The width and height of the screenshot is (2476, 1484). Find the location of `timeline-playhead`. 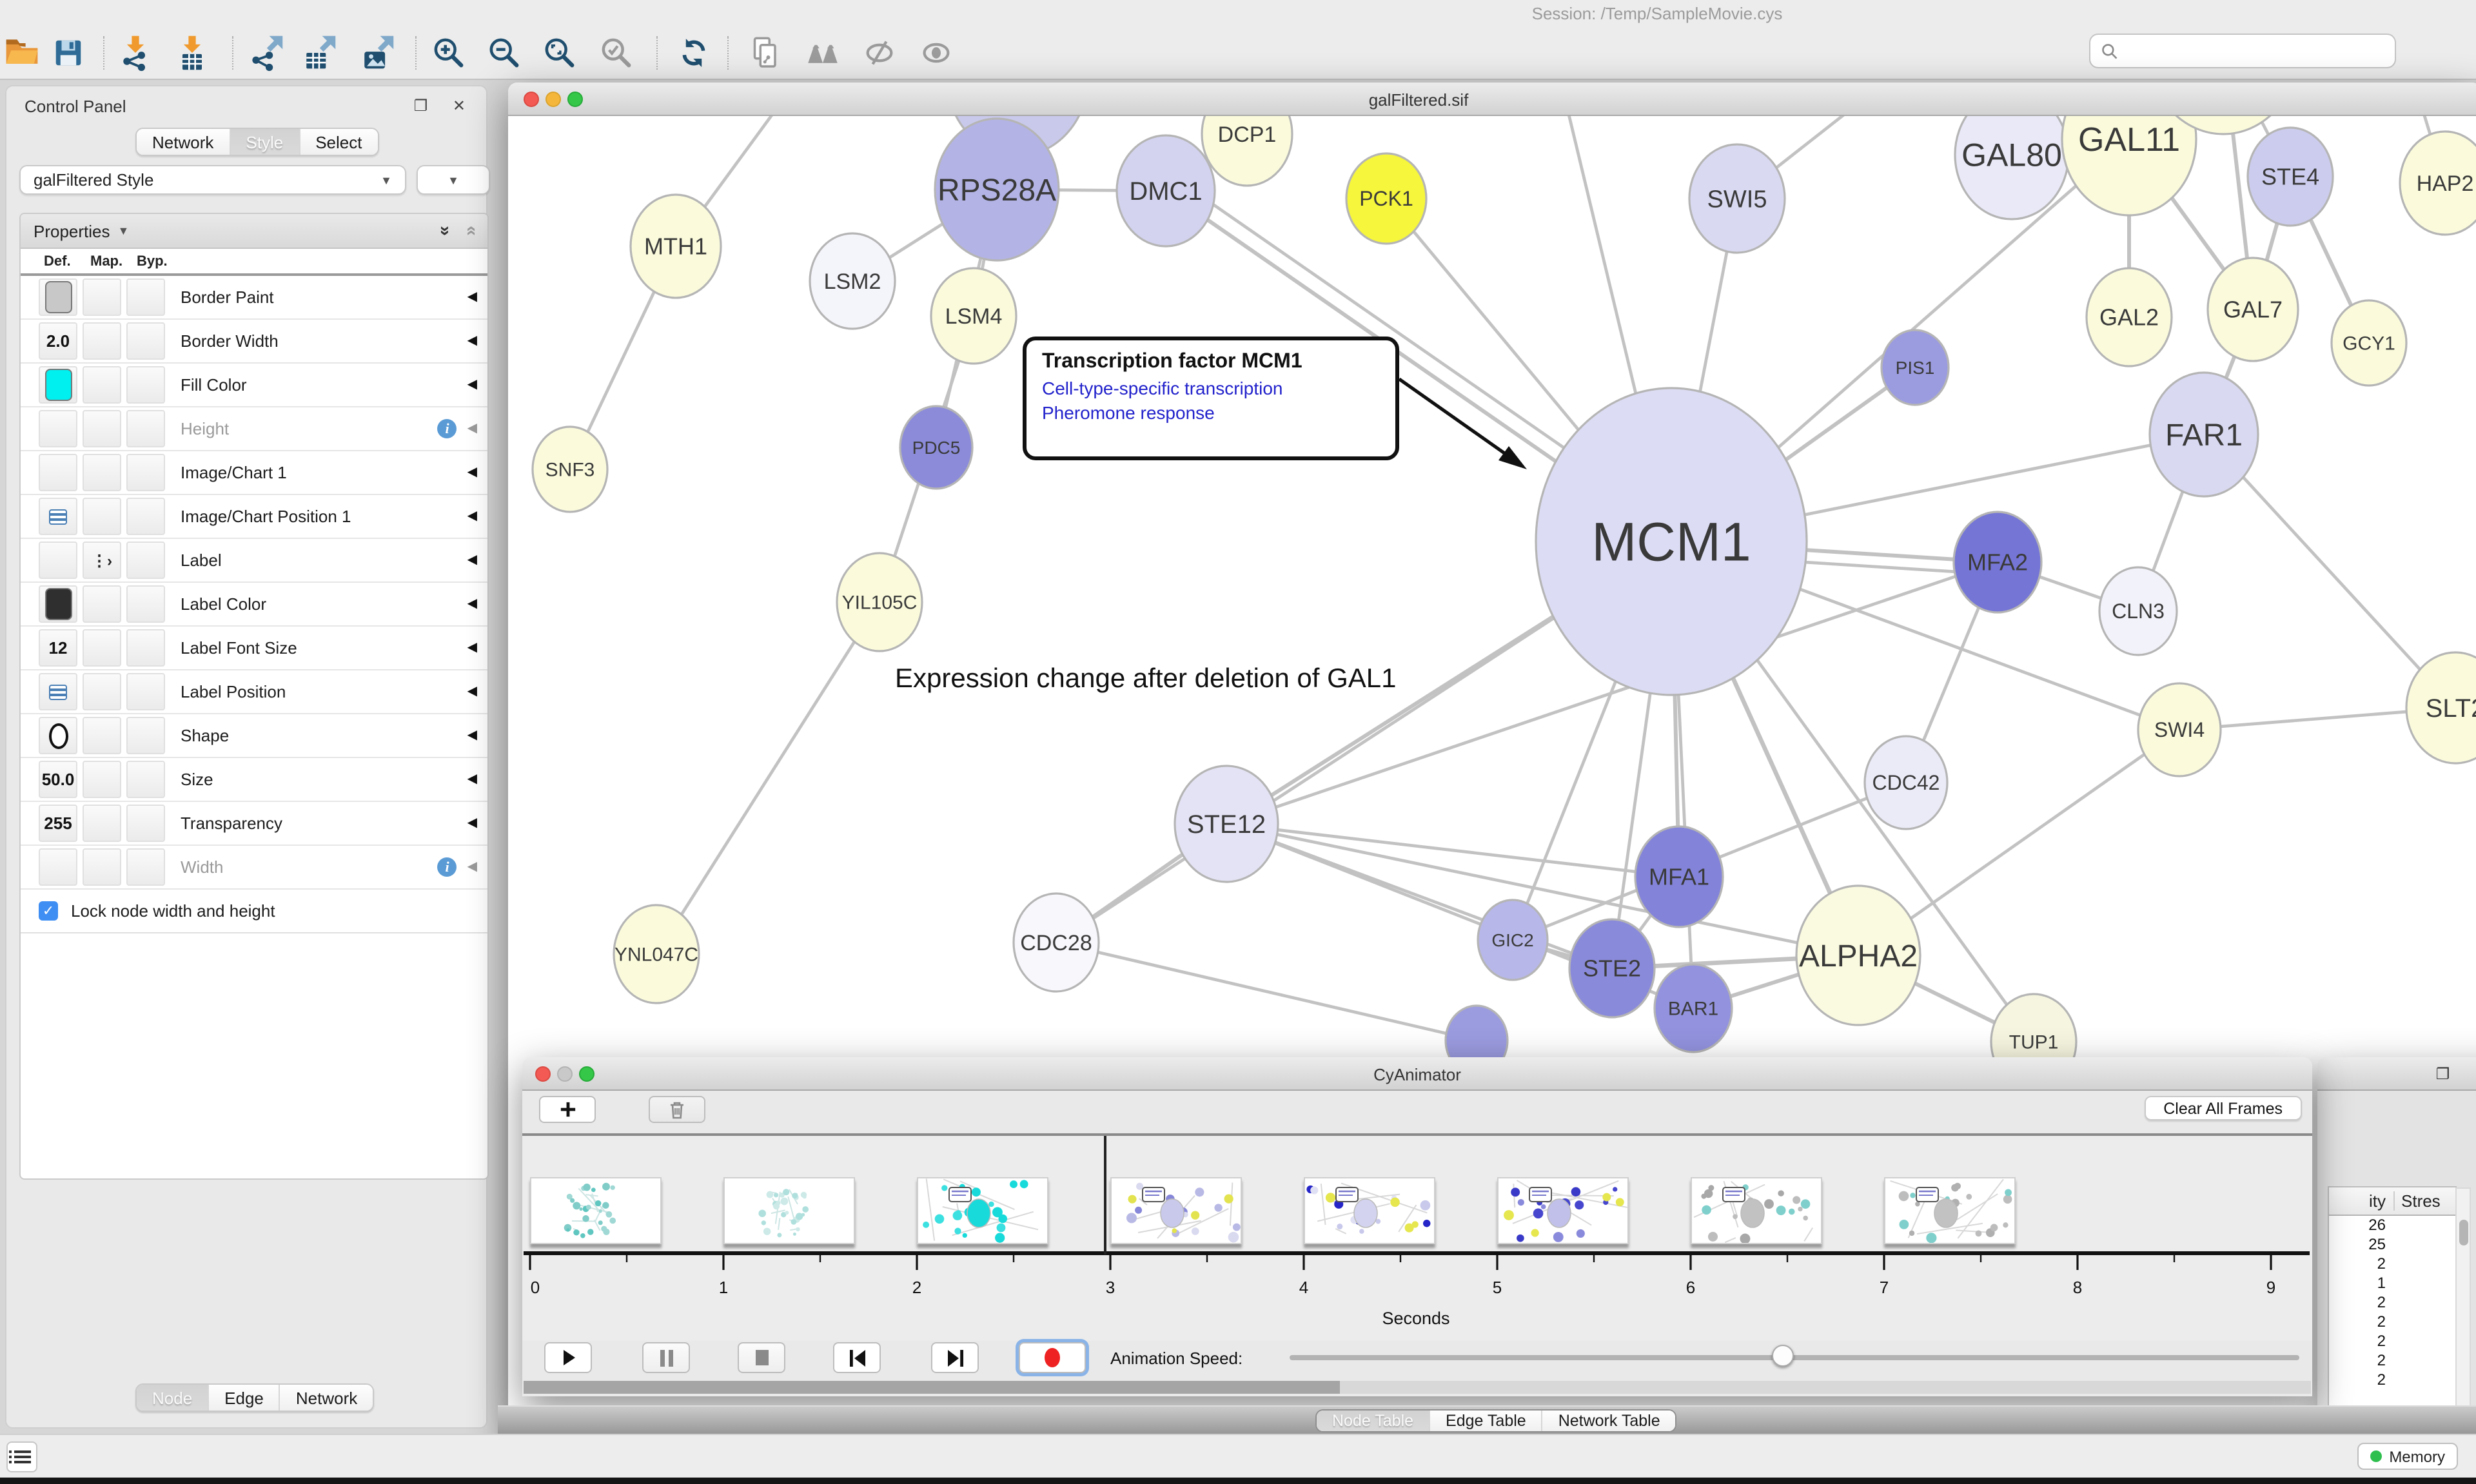

timeline-playhead is located at coordinates (1105, 1195).